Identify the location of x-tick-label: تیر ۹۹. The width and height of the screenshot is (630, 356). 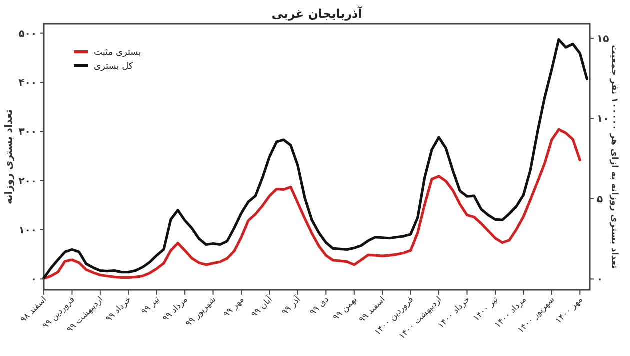
(151, 306).